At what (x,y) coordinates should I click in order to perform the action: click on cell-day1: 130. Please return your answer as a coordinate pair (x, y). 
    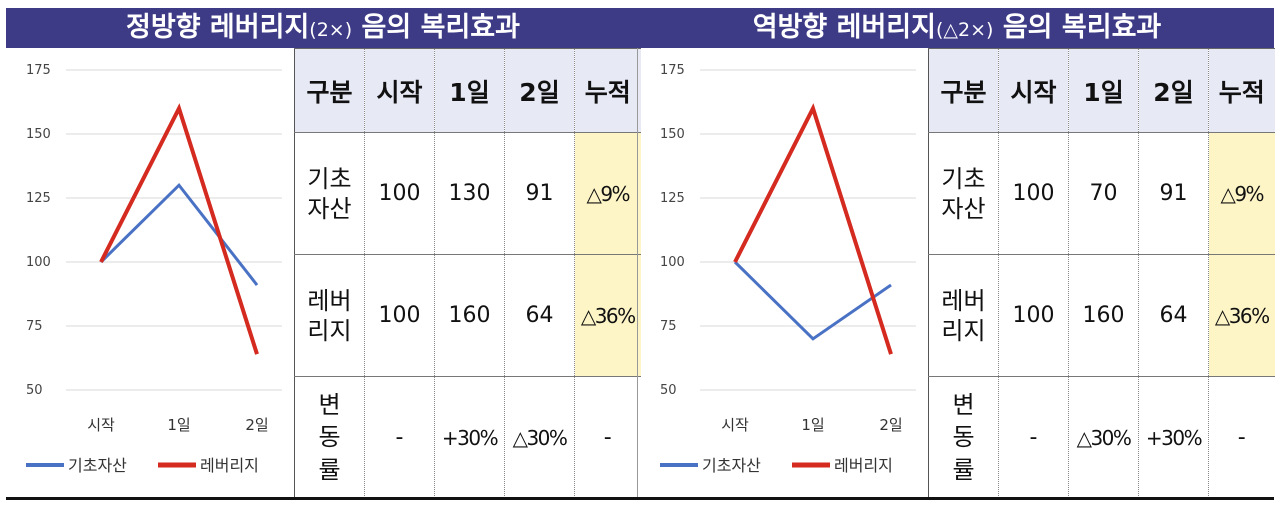
    Looking at the image, I should click on (469, 193).